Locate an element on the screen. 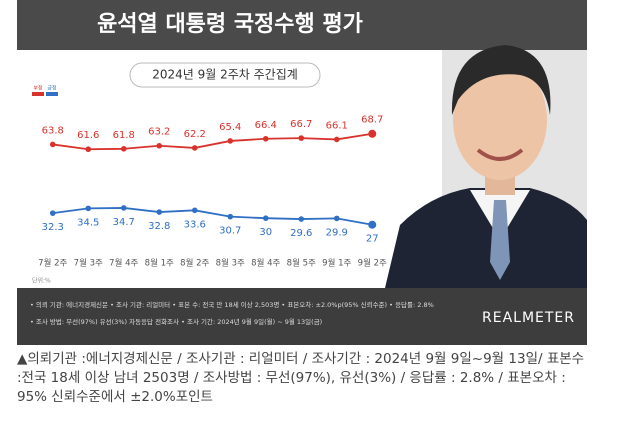  value-label: 68.7 is located at coordinates (372, 120).